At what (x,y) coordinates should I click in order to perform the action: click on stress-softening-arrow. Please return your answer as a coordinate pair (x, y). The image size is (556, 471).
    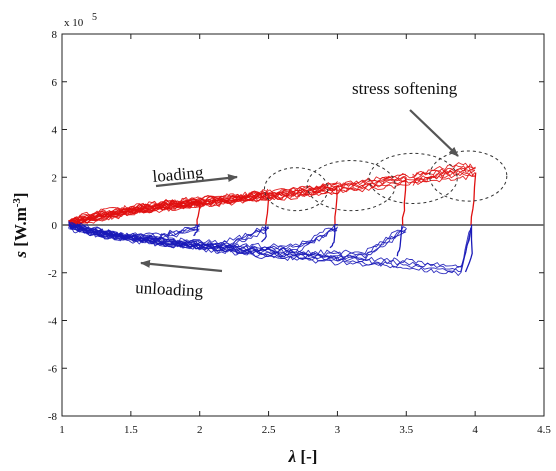
    Looking at the image, I should click on (434, 133).